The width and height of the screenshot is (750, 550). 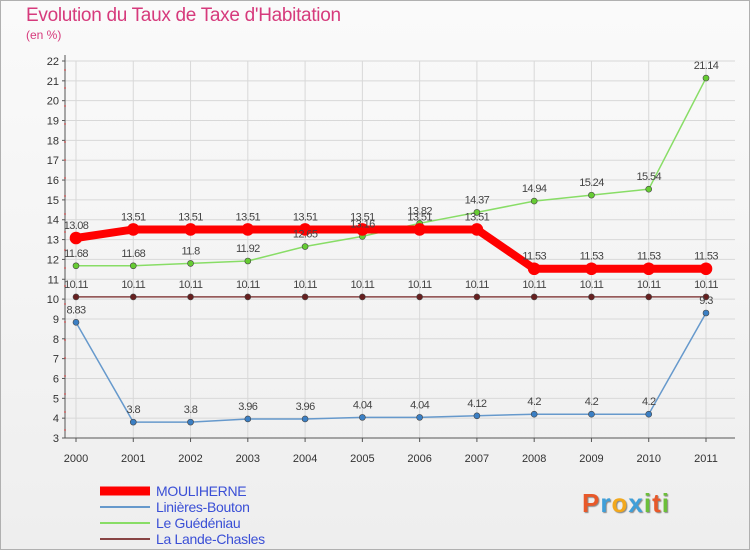 I want to click on legend-label: MOULIHERNE, so click(x=201, y=491).